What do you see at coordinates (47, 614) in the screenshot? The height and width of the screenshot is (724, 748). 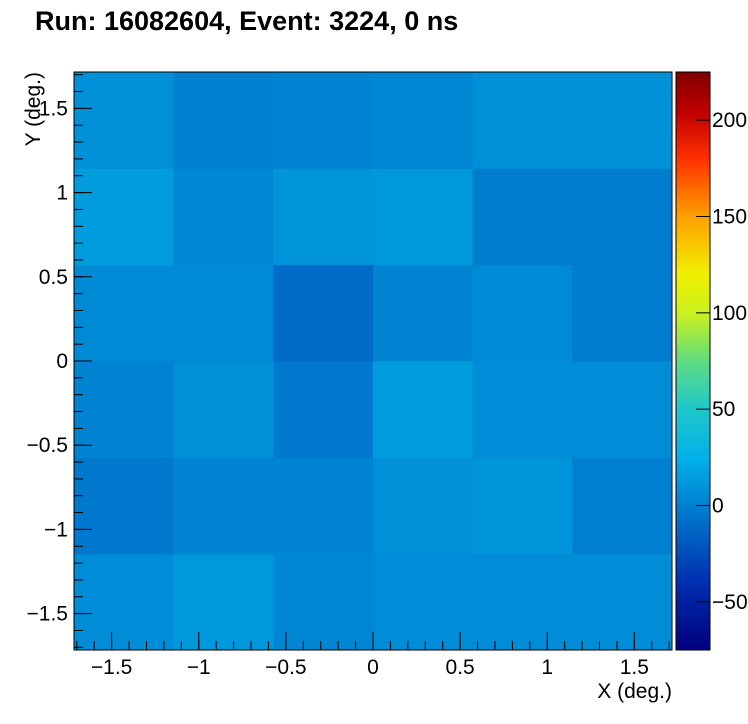 I see `y-tick-label: −1.5` at bounding box center [47, 614].